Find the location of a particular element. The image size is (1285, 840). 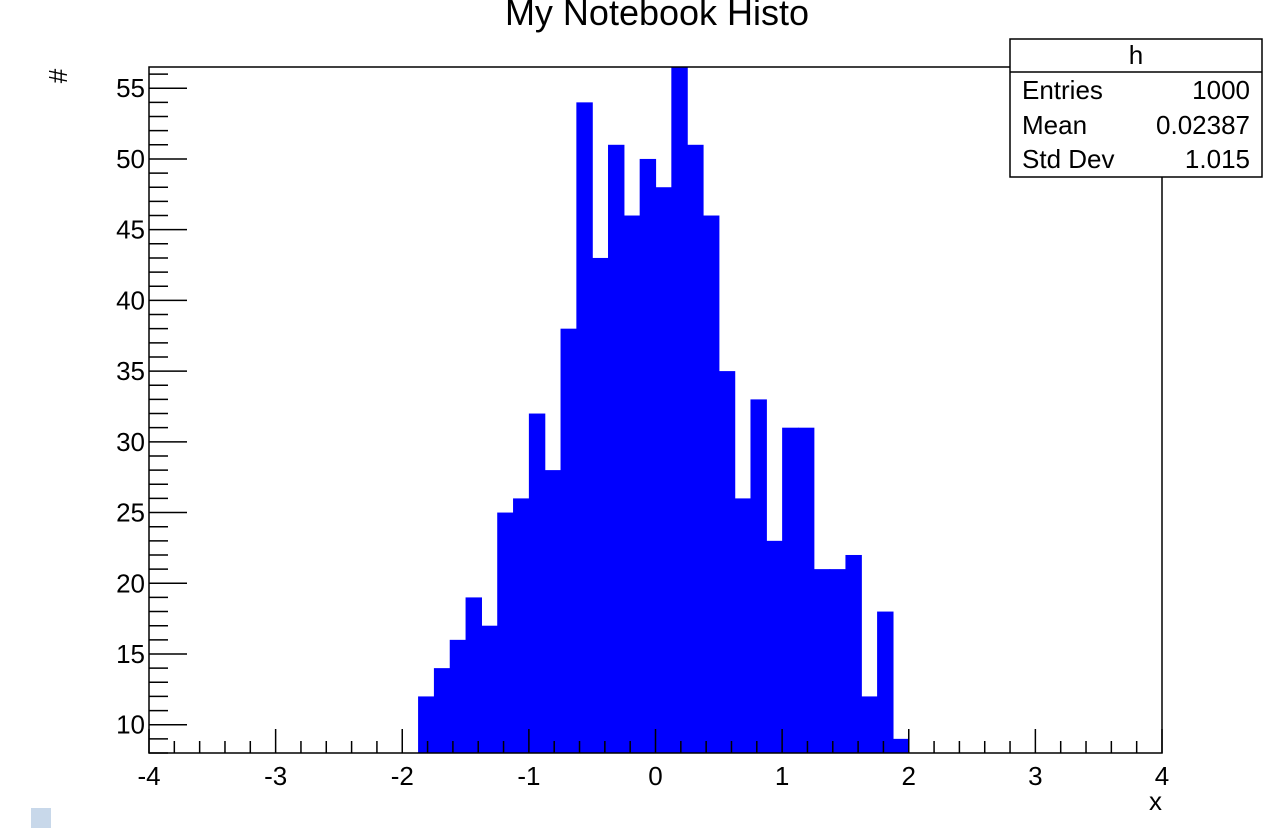

x-tick-label: 0 is located at coordinates (655, 776).